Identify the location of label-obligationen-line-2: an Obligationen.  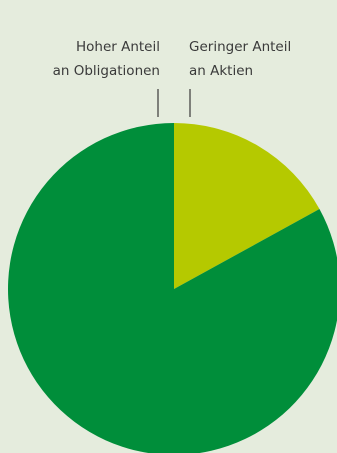
(106, 71).